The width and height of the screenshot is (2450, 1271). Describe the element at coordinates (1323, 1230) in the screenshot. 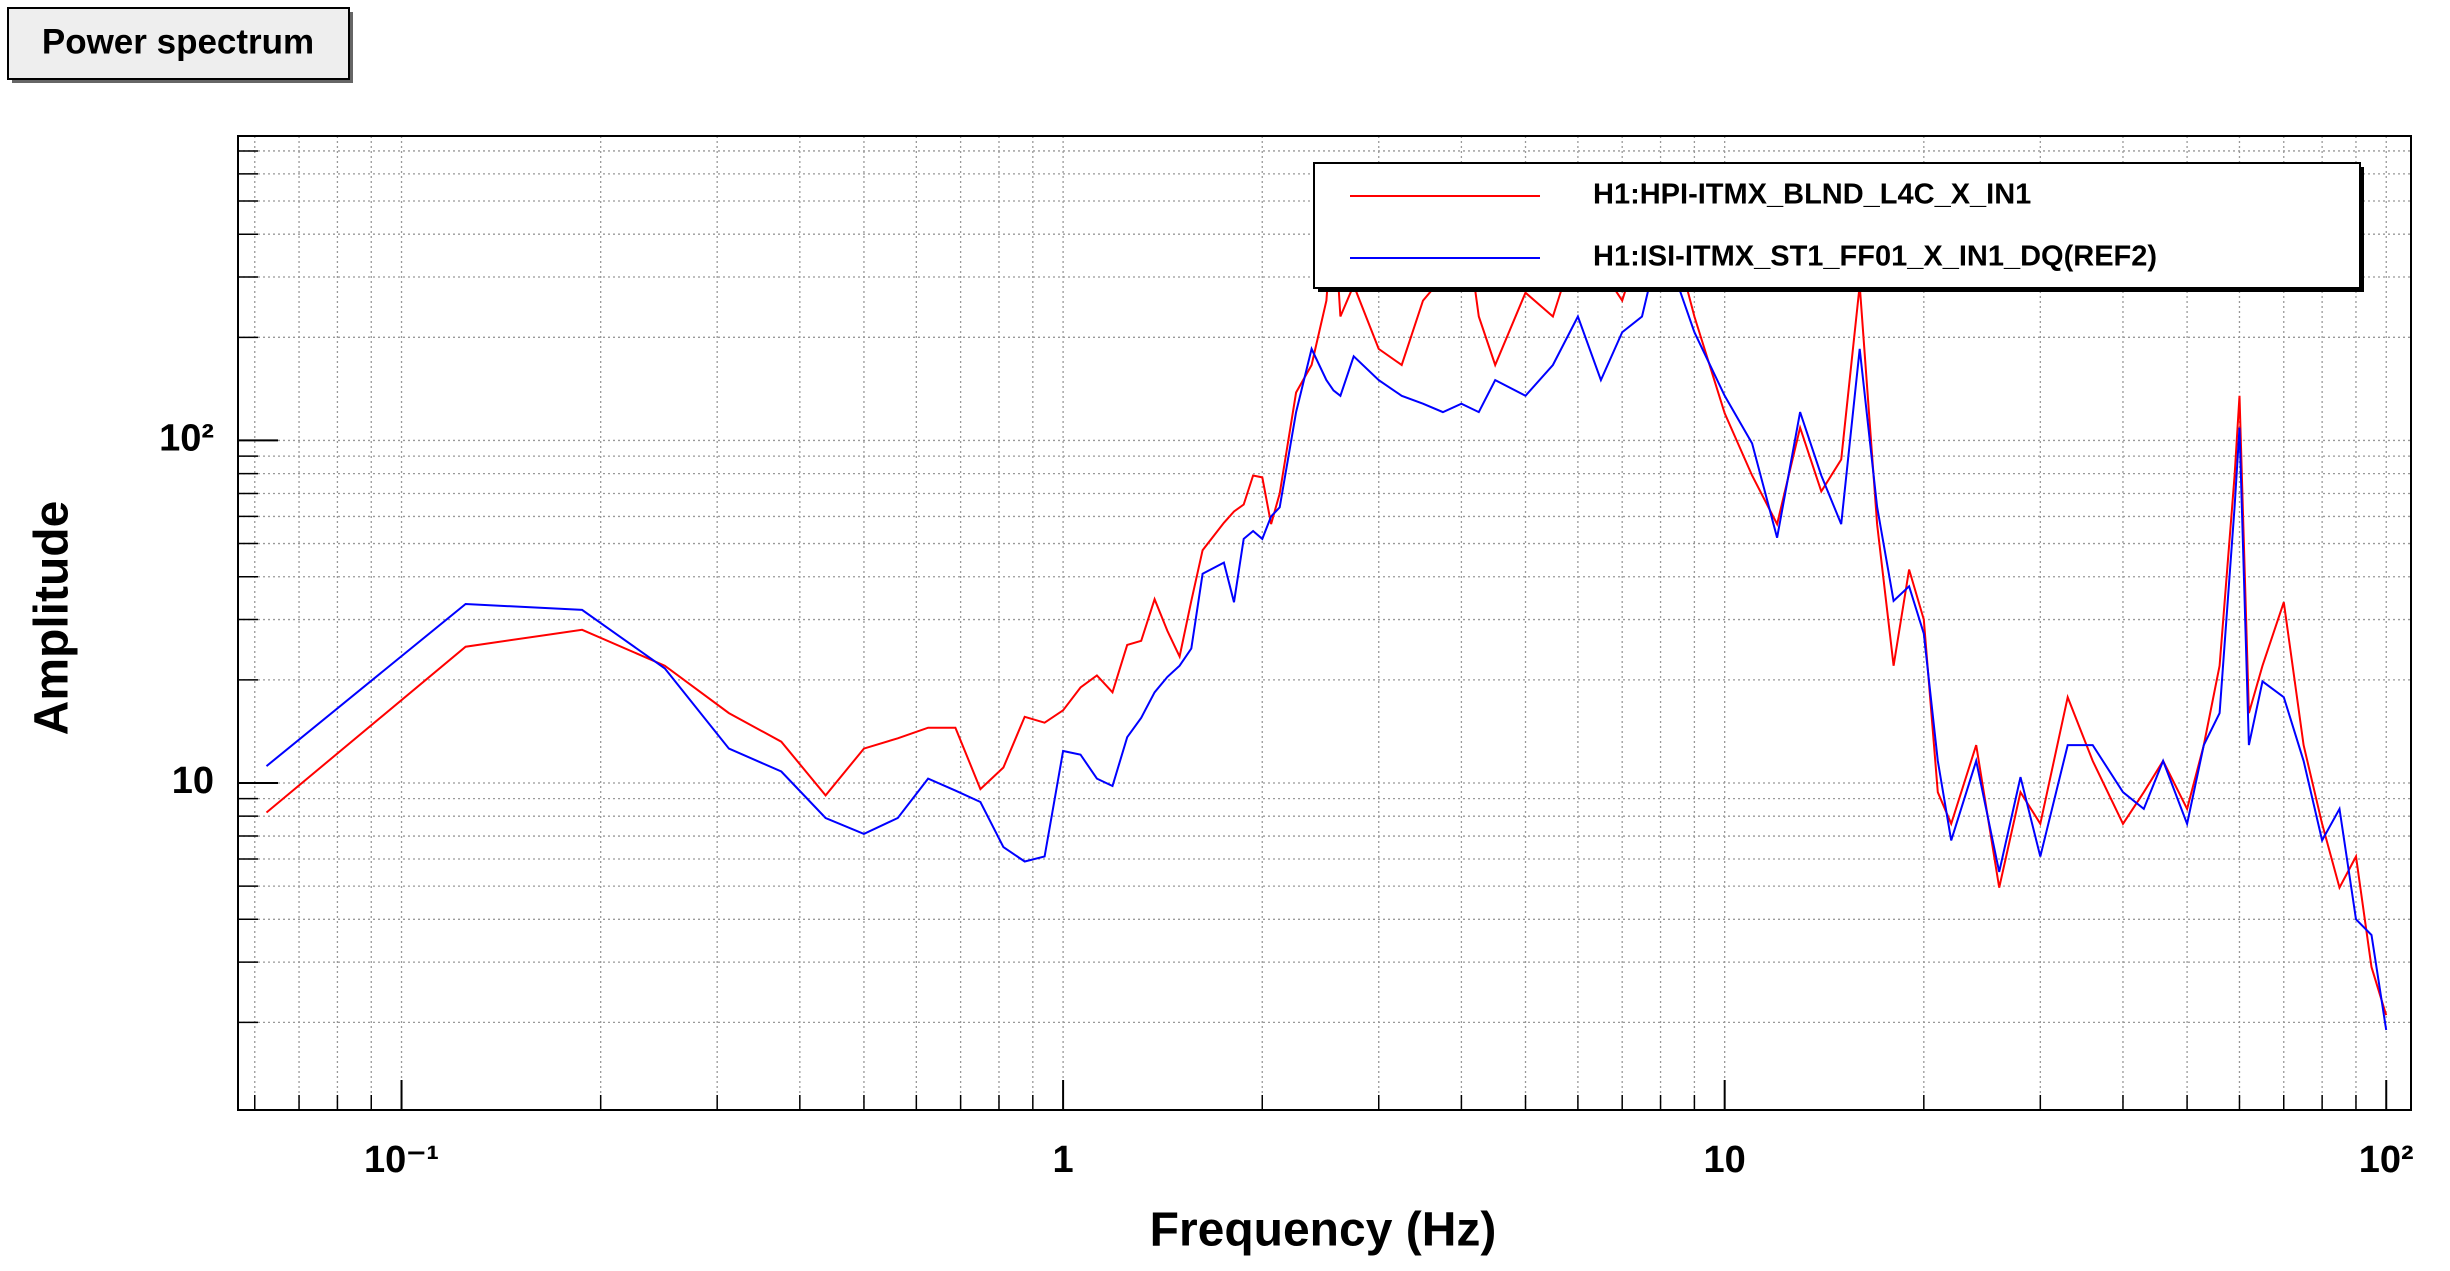

I see `x-axis-label: Frequency (Hz)` at that location.